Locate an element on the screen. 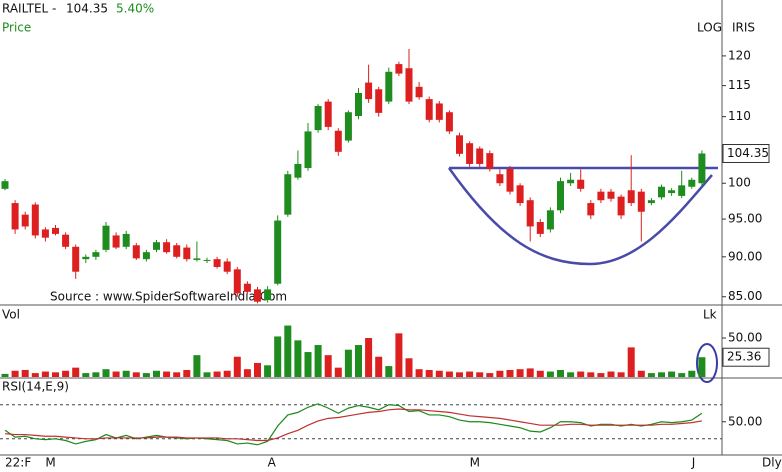  change: 5.40% is located at coordinates (135, 9).